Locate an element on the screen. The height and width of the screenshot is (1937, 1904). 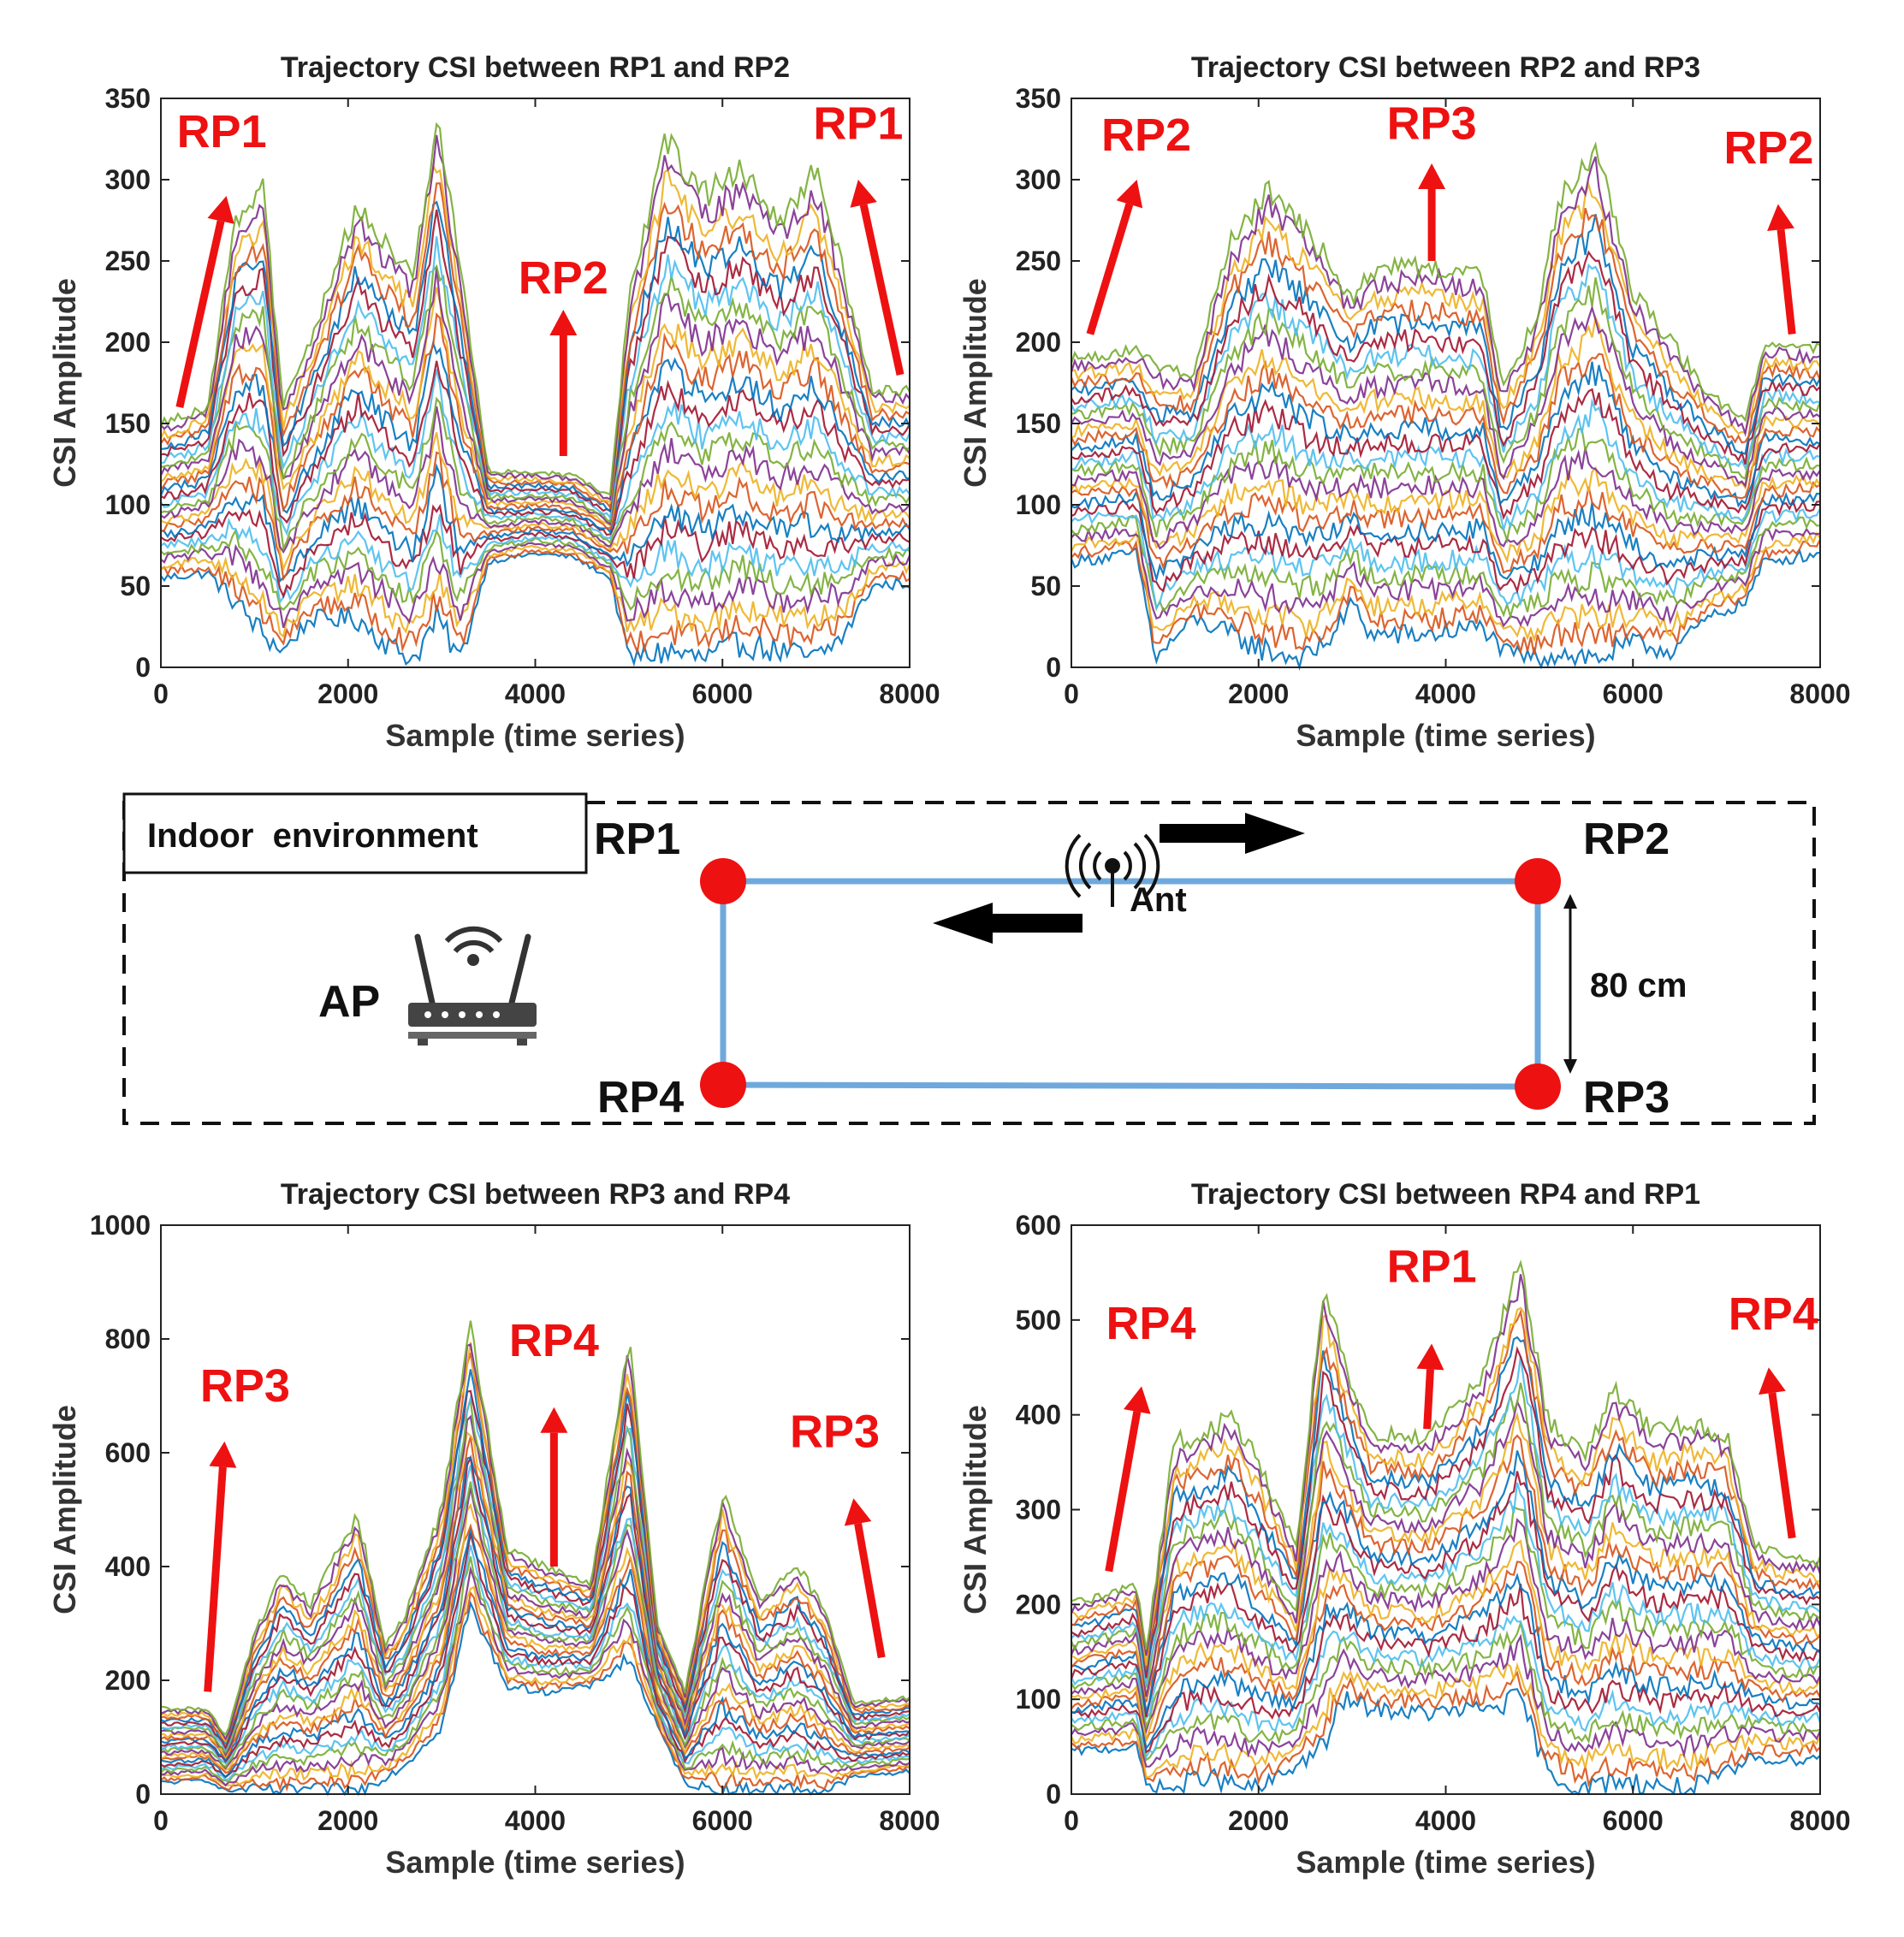
arrow-left-icon is located at coordinates (1007, 923).